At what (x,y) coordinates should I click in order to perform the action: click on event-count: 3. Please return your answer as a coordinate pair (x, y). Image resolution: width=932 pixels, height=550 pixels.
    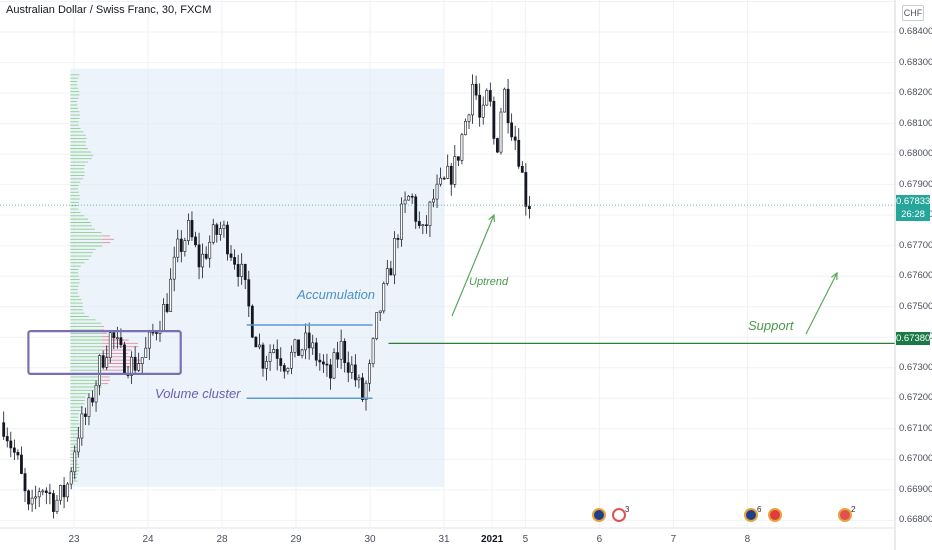
    Looking at the image, I should click on (627, 509).